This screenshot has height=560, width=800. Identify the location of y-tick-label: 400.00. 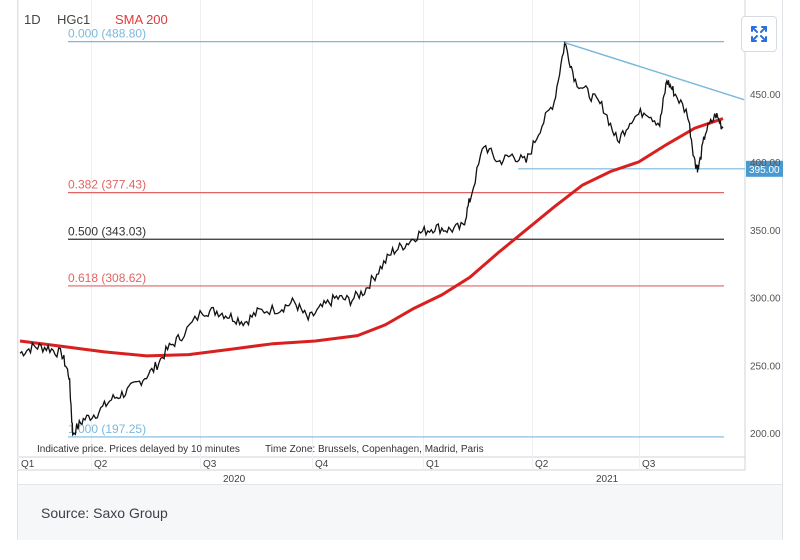
(765, 163).